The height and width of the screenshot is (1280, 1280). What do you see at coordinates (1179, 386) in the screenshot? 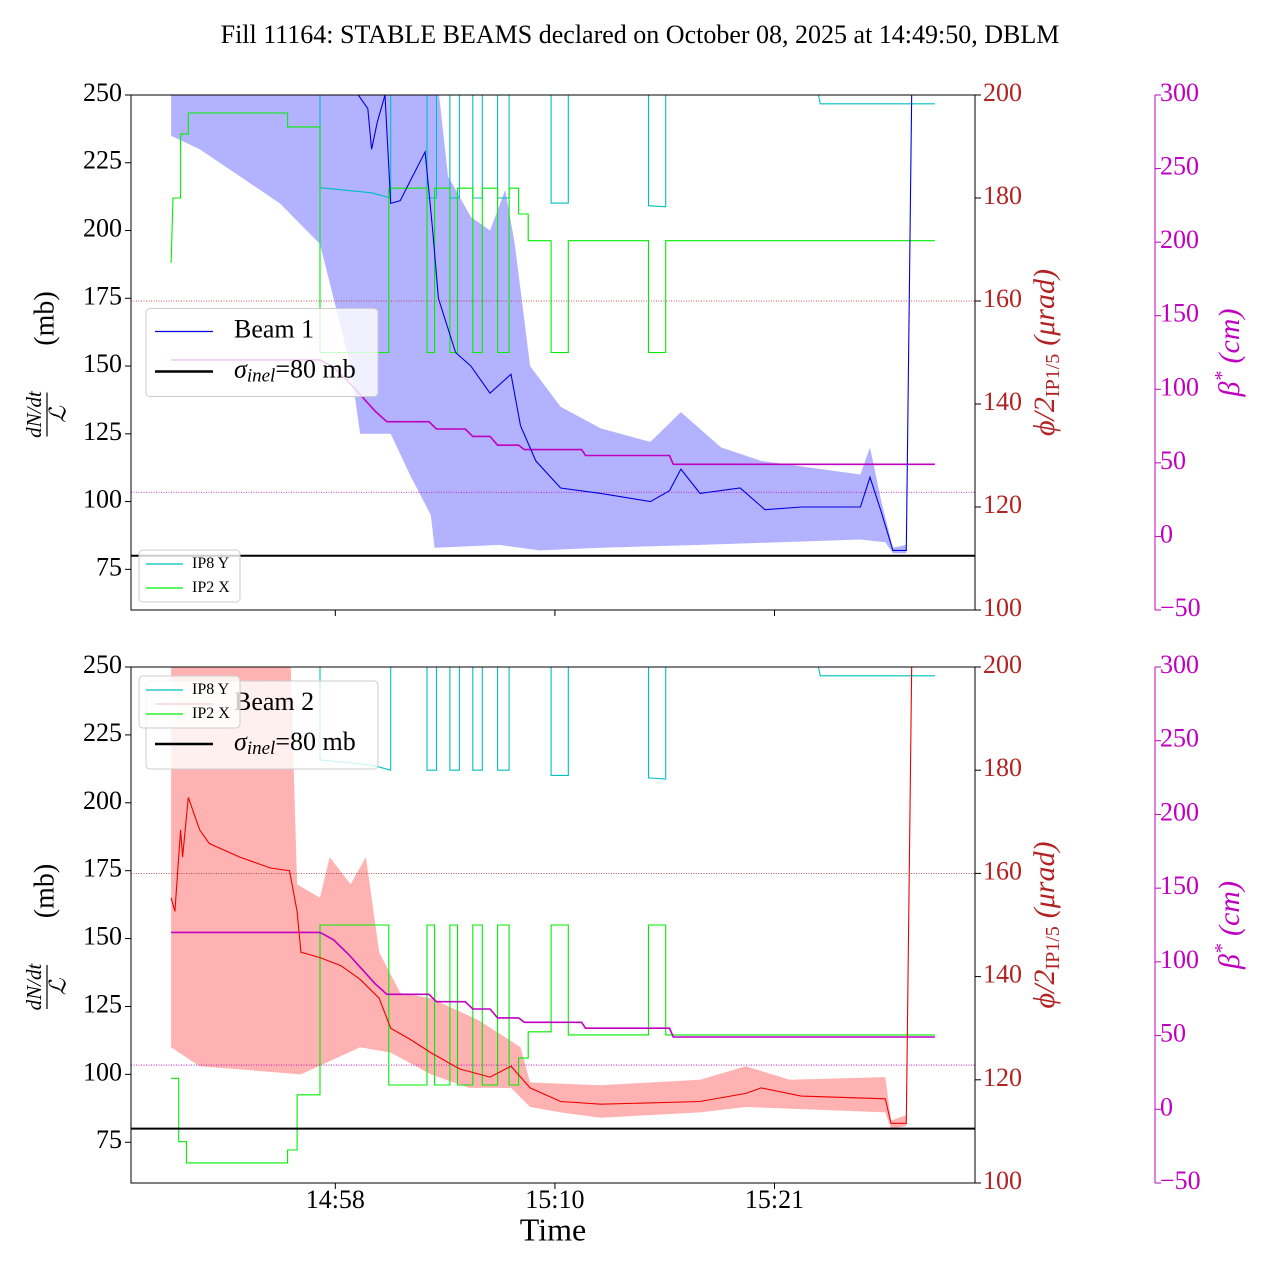
I see `y3-tick-label: 100` at bounding box center [1179, 386].